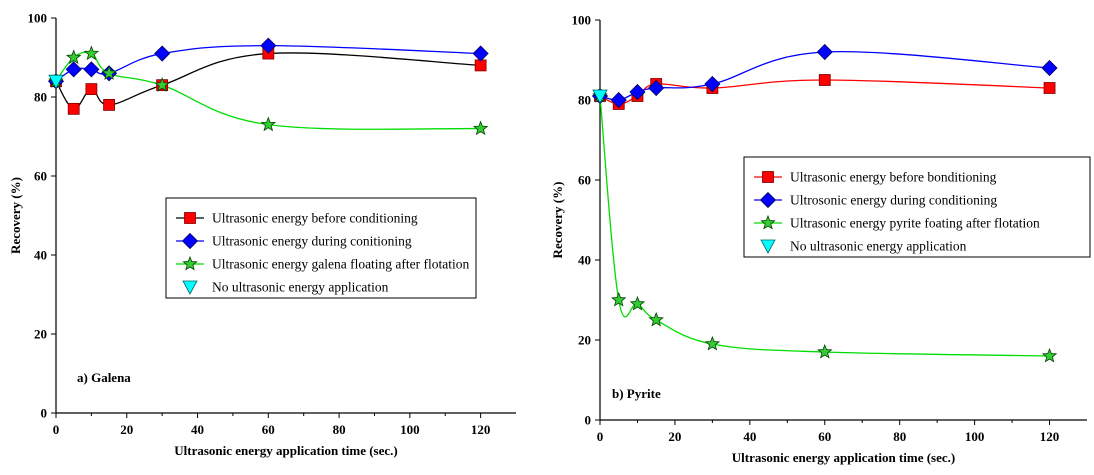 Image resolution: width=1094 pixels, height=475 pixels. I want to click on legend-entry: Ultrosonic energy during conditioning, so click(893, 200).